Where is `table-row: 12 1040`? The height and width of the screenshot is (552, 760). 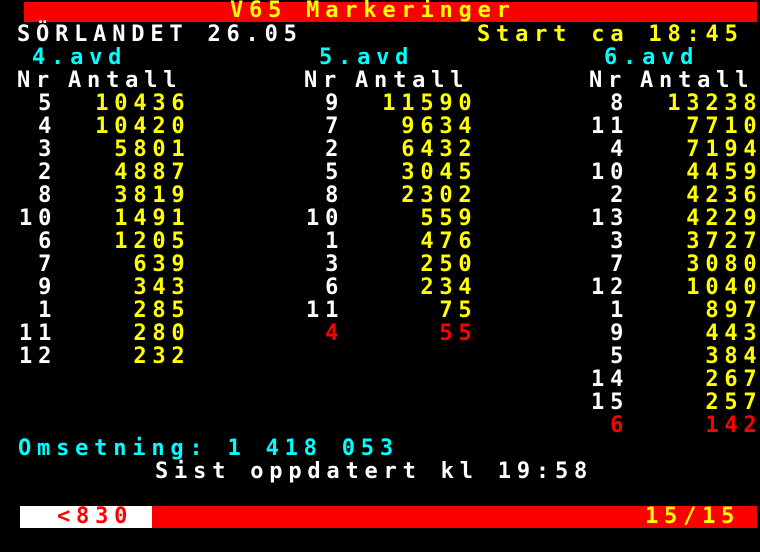
table-row: 12 1040 is located at coordinates (666, 287).